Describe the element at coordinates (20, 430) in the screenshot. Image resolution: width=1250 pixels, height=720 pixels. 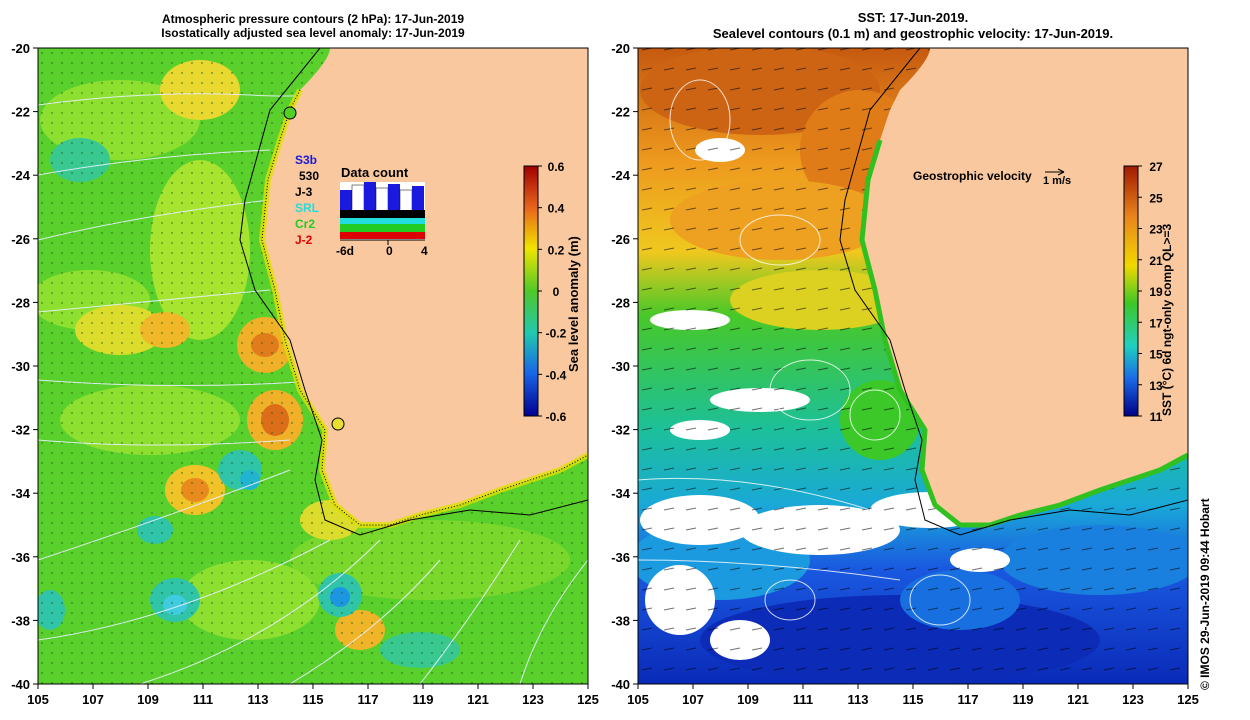
I see `left-y-tick-label: -32` at that location.